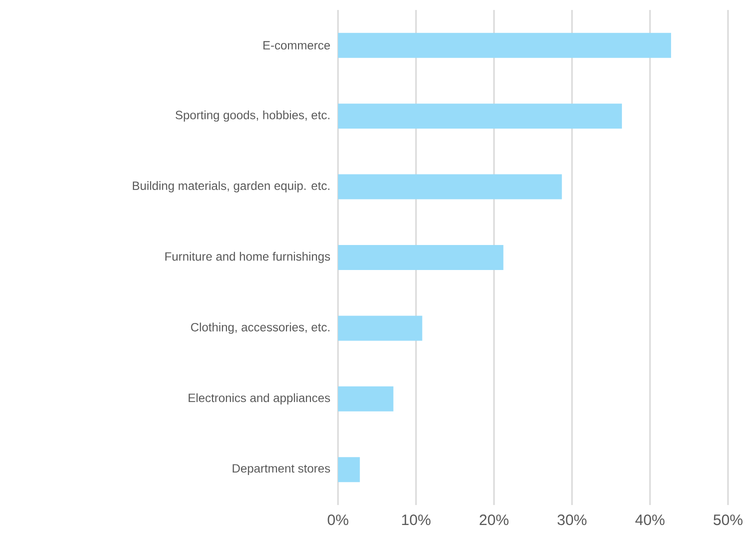 The image size is (753, 544). I want to click on y-tick-label: Department stores, so click(281, 470).